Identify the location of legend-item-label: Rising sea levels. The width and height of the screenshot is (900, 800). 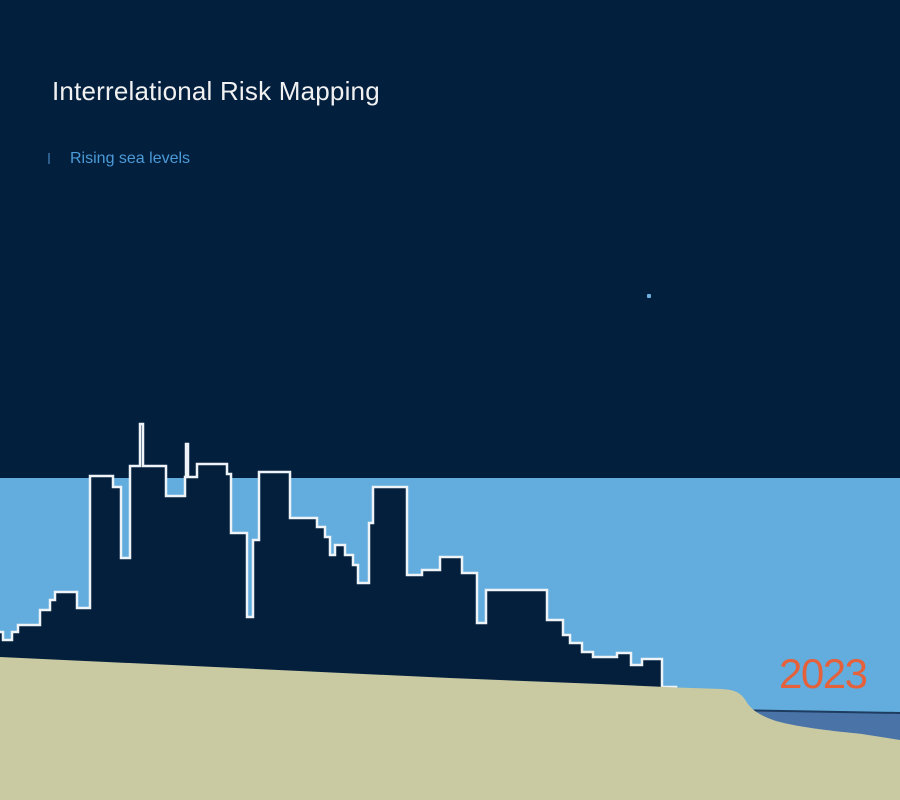
(130, 158).